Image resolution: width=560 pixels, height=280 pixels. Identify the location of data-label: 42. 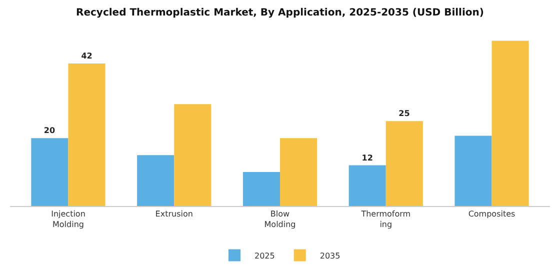
(86, 55).